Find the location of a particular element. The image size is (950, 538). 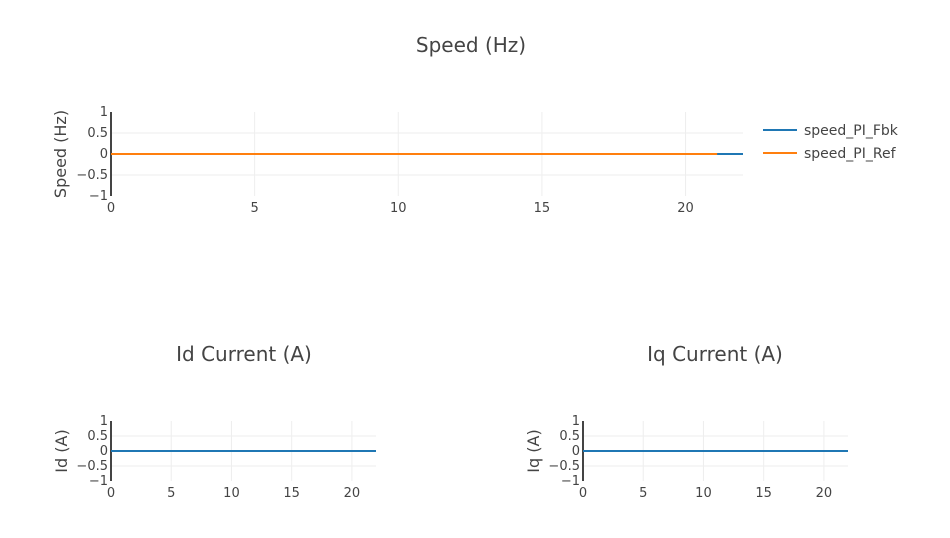

legend: speed_PI_Fbk speed_PI_Ref is located at coordinates (831, 142).